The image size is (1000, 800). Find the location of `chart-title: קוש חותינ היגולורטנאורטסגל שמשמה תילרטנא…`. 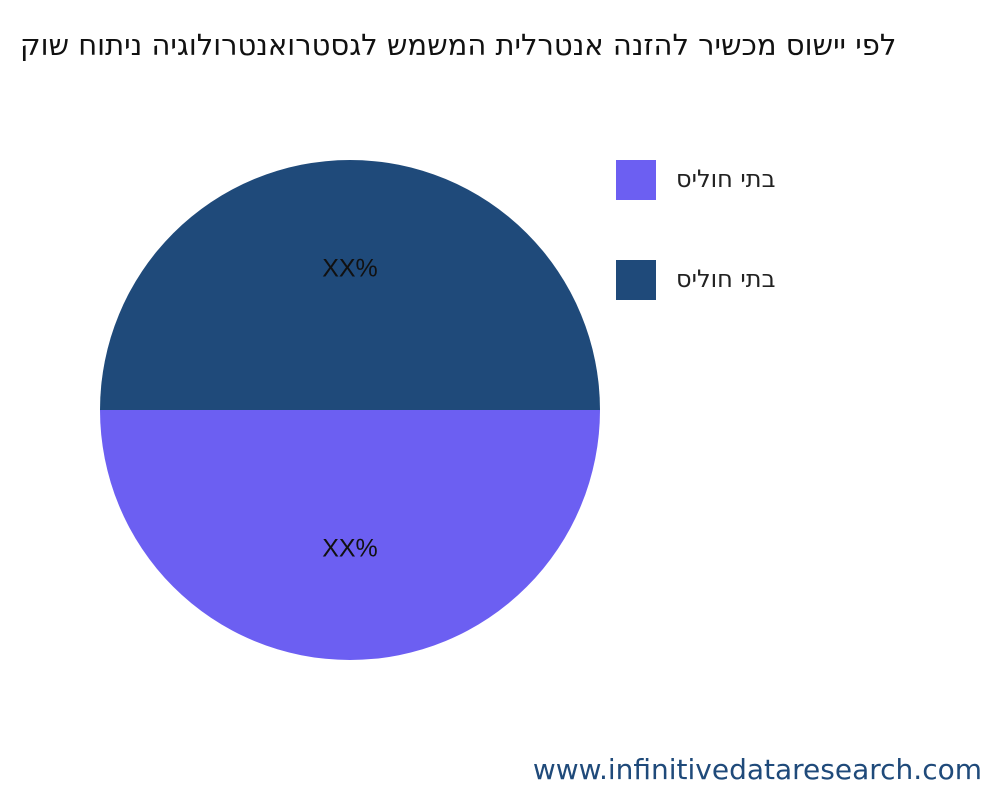

chart-title: קוש חותינ היגולורטנאורטסגל שמשמה תילרטנא… is located at coordinates (458, 45).